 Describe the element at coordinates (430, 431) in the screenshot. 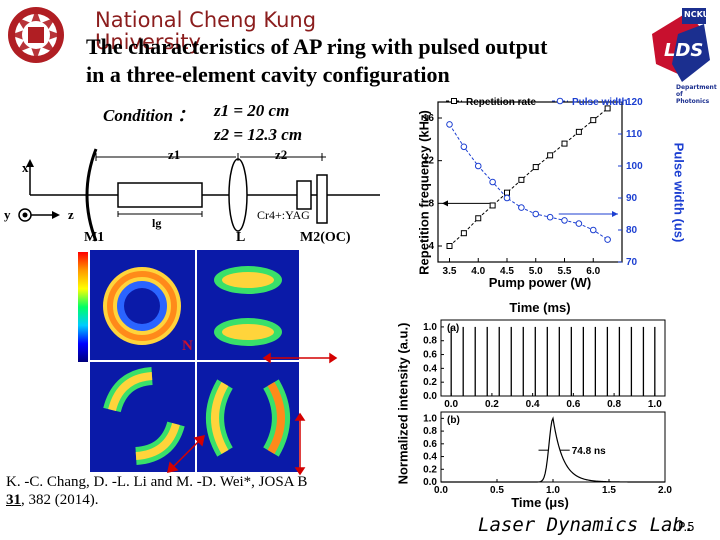

I see `panel-b-ytick-label: 0.8` at that location.